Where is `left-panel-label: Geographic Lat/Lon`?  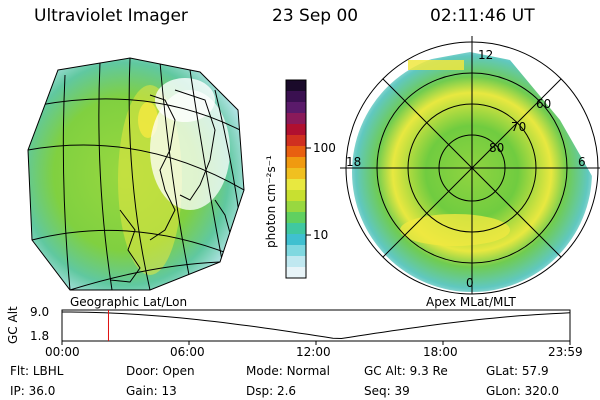
left-panel-label: Geographic Lat/Lon is located at coordinates (129, 302).